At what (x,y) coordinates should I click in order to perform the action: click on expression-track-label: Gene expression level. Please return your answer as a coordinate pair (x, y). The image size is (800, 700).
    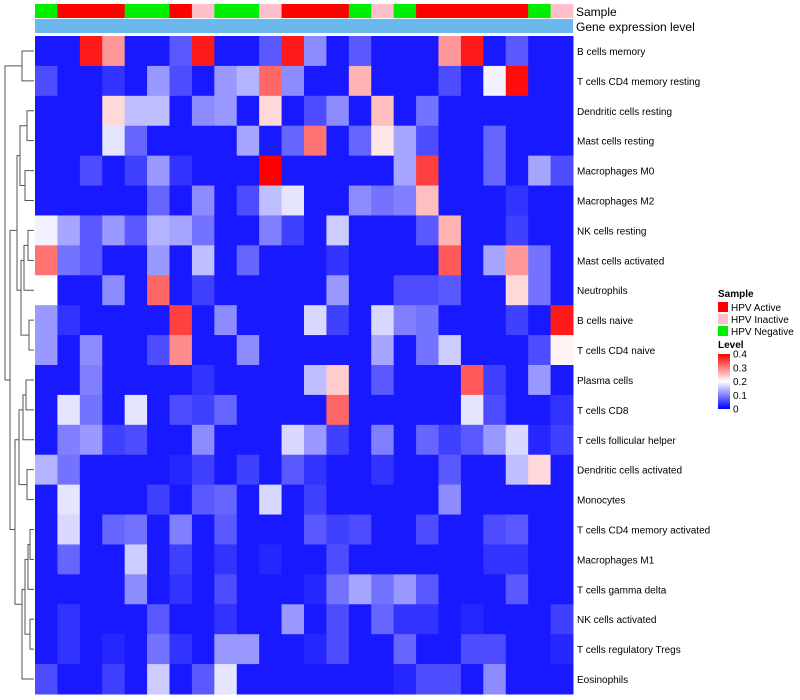
    Looking at the image, I should click on (635, 27).